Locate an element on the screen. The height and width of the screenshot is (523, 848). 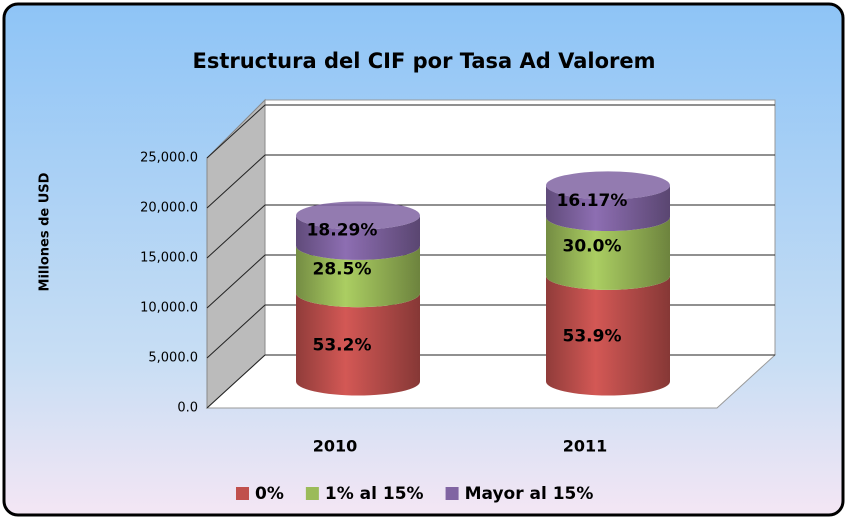
value-label: 53.2% is located at coordinates (342, 345).